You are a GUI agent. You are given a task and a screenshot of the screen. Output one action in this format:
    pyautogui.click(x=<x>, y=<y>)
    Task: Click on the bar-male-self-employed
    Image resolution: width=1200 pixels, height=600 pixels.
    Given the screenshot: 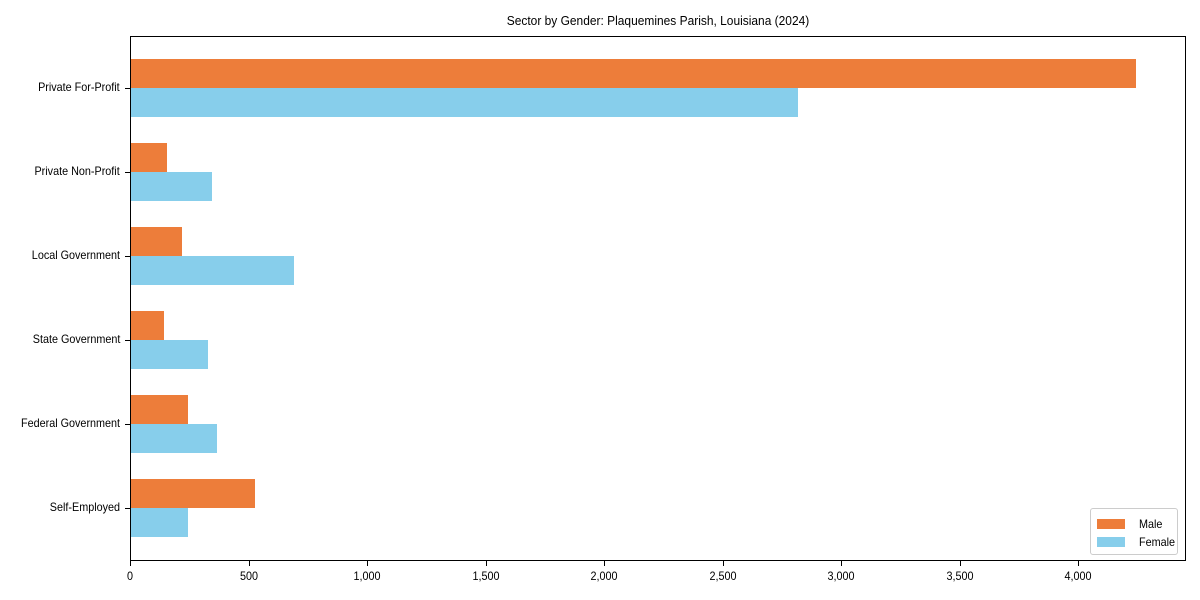 What is the action you would take?
    pyautogui.click(x=193, y=493)
    